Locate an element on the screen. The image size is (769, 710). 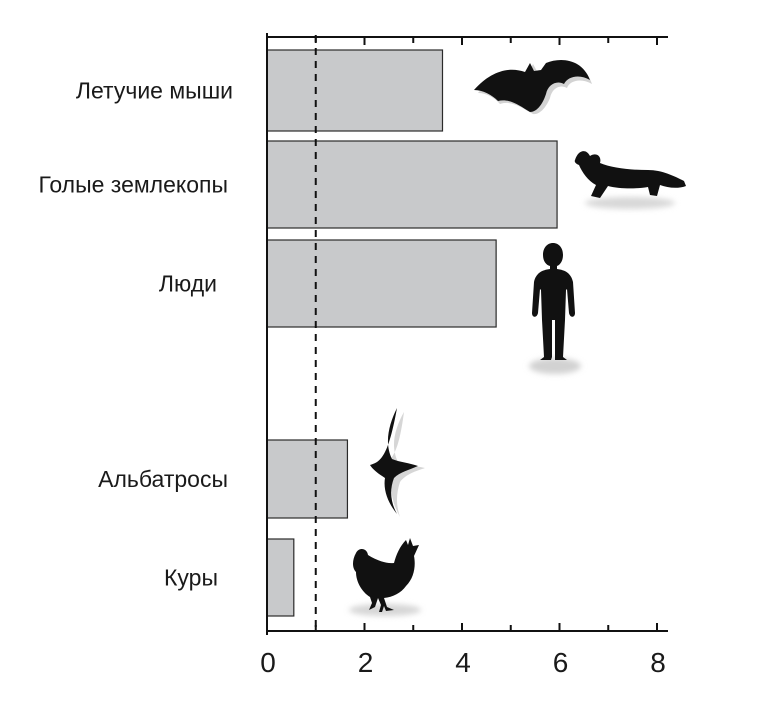
category-label: Куры is located at coordinates (191, 578).